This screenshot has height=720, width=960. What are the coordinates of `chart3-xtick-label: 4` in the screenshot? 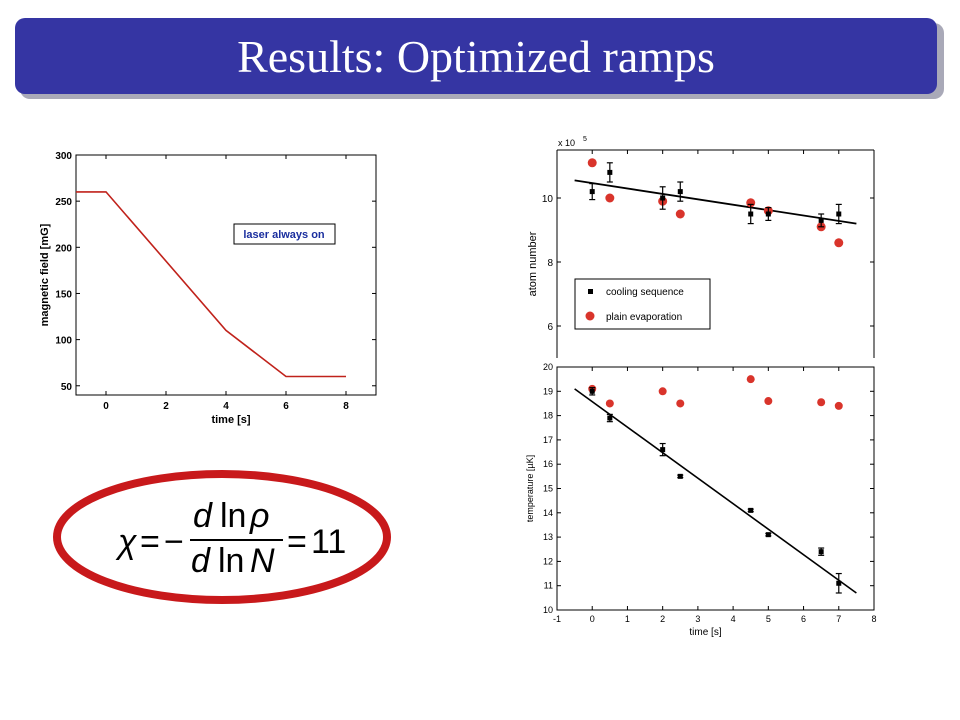 It's located at (733, 619).